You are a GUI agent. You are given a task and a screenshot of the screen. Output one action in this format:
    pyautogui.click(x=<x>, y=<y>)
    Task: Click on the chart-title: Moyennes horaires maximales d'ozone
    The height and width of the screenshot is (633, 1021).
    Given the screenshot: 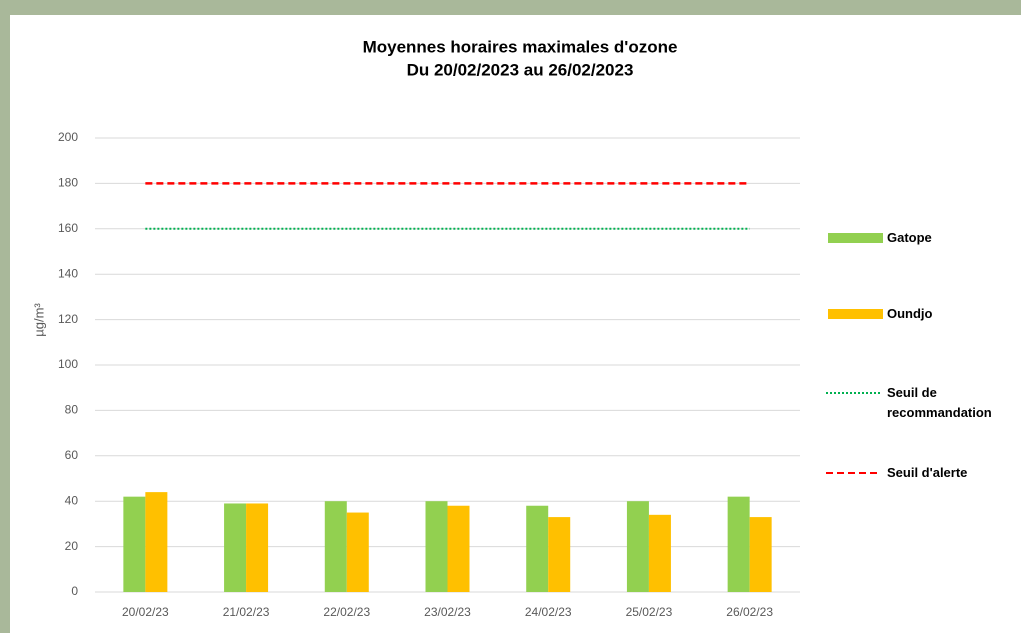 What is the action you would take?
    pyautogui.click(x=520, y=46)
    